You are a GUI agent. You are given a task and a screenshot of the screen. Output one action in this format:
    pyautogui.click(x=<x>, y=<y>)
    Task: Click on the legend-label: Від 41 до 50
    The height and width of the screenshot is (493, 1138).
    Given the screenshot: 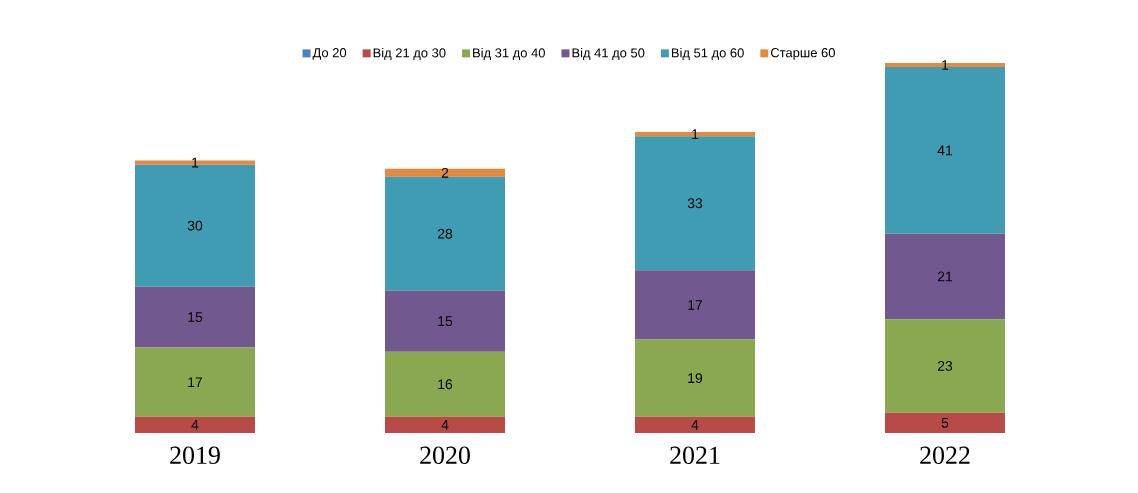 What is the action you would take?
    pyautogui.click(x=608, y=53)
    